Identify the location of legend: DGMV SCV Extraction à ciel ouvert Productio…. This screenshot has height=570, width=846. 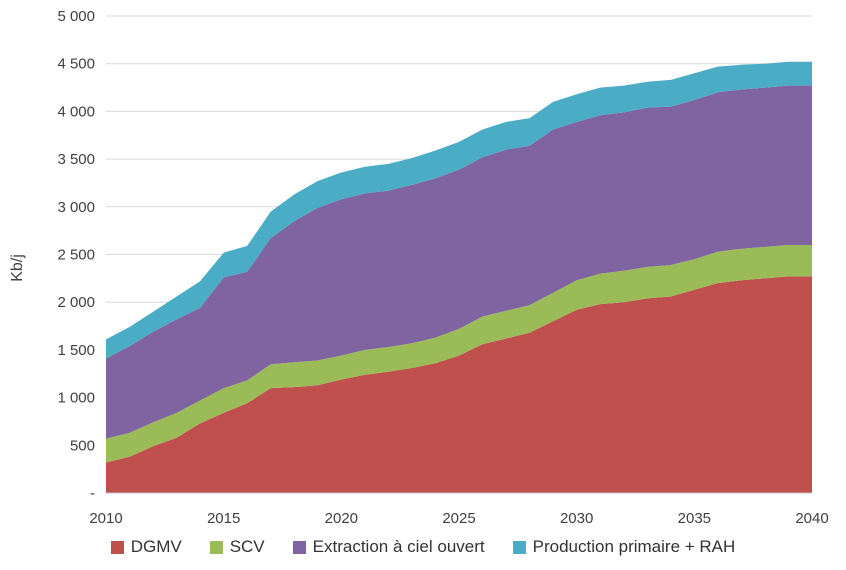
(423, 547).